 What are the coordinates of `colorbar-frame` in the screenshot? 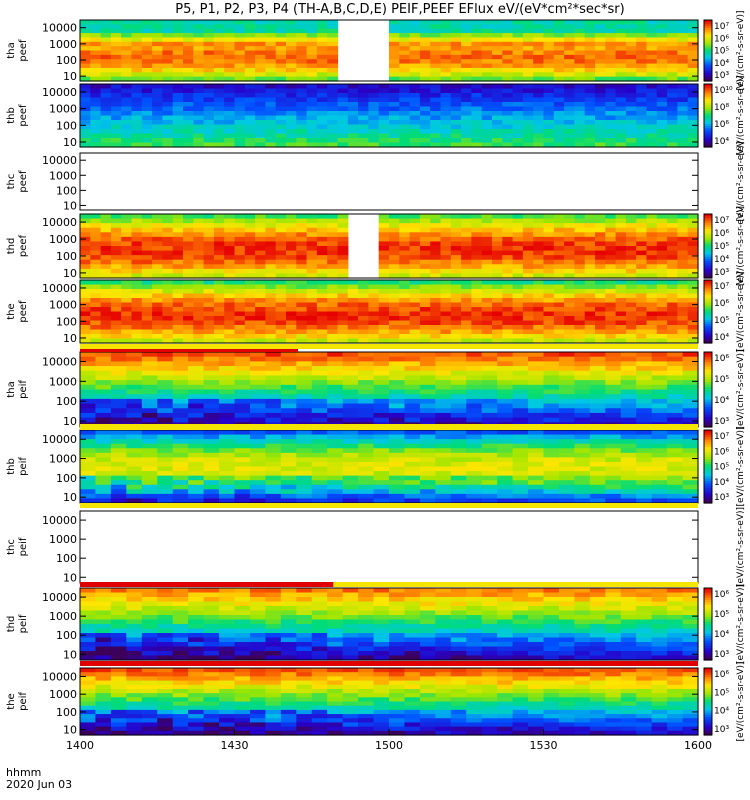 It's located at (708, 50).